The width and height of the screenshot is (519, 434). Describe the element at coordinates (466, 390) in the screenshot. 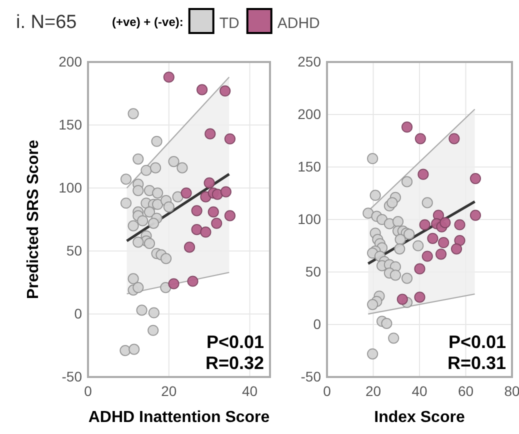

I see `x-tick-label: 60` at that location.